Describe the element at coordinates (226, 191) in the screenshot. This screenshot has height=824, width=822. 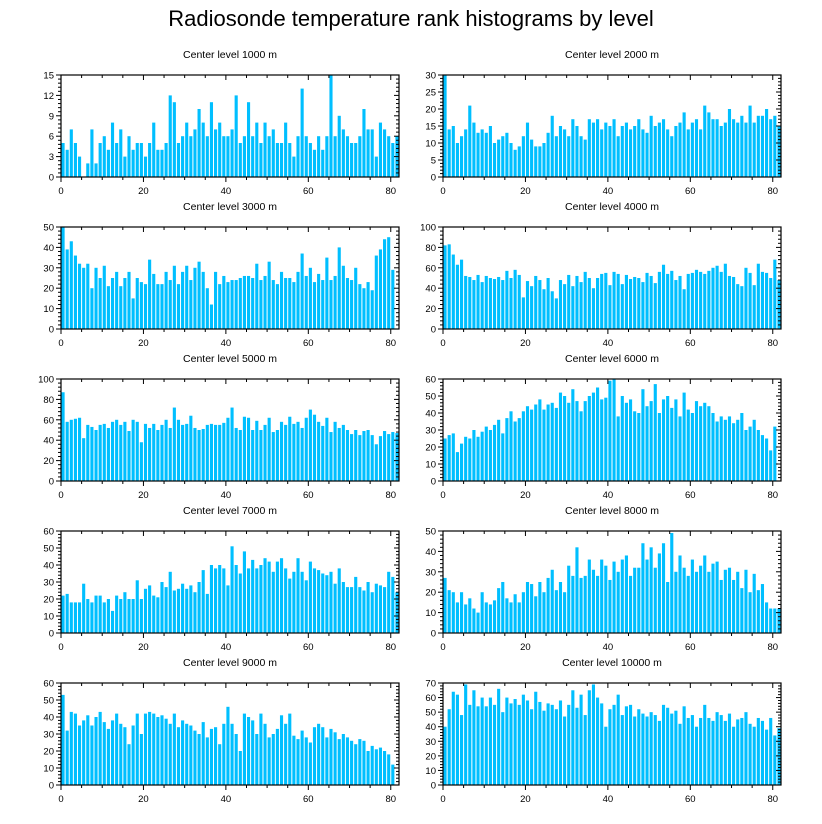
I see `x-tick-label: 40` at that location.